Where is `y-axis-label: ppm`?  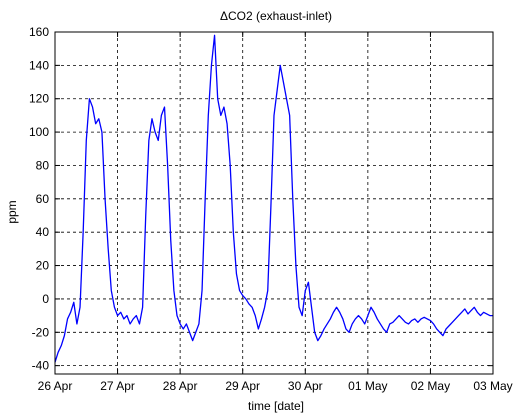
y-axis-label: ppm is located at coordinates (12, 211).